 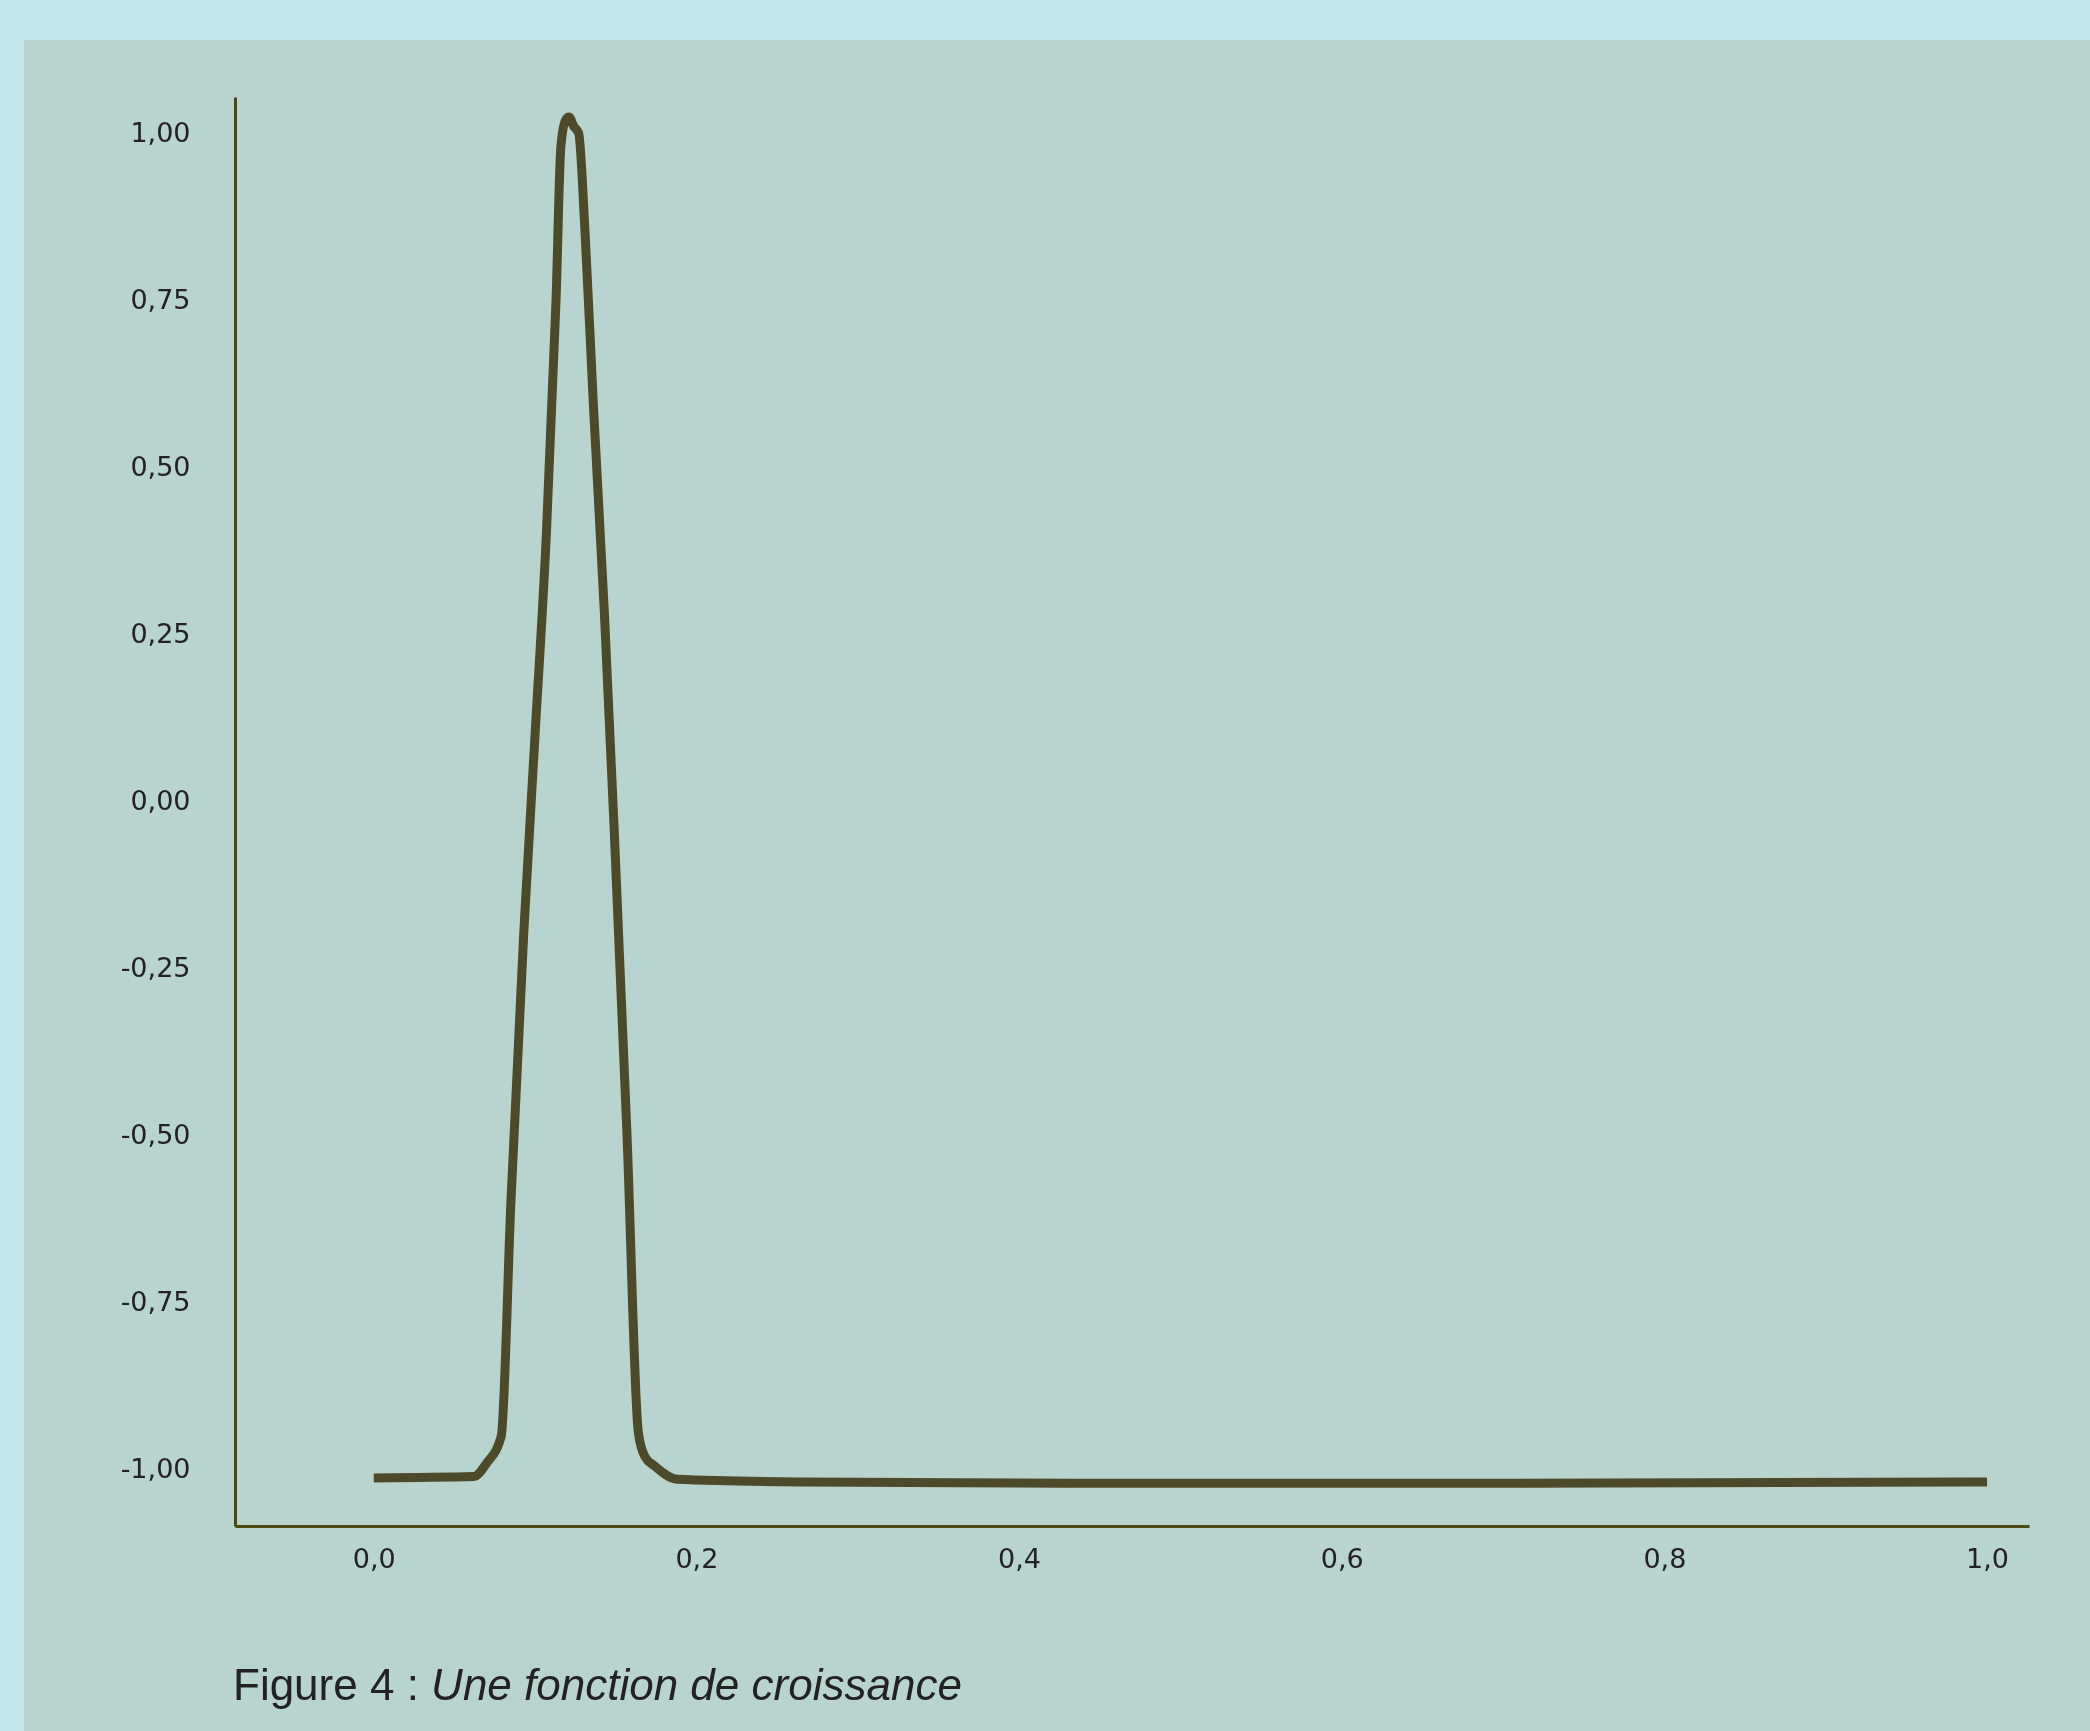 I want to click on y-tick-label: 0,25, so click(x=160, y=633).